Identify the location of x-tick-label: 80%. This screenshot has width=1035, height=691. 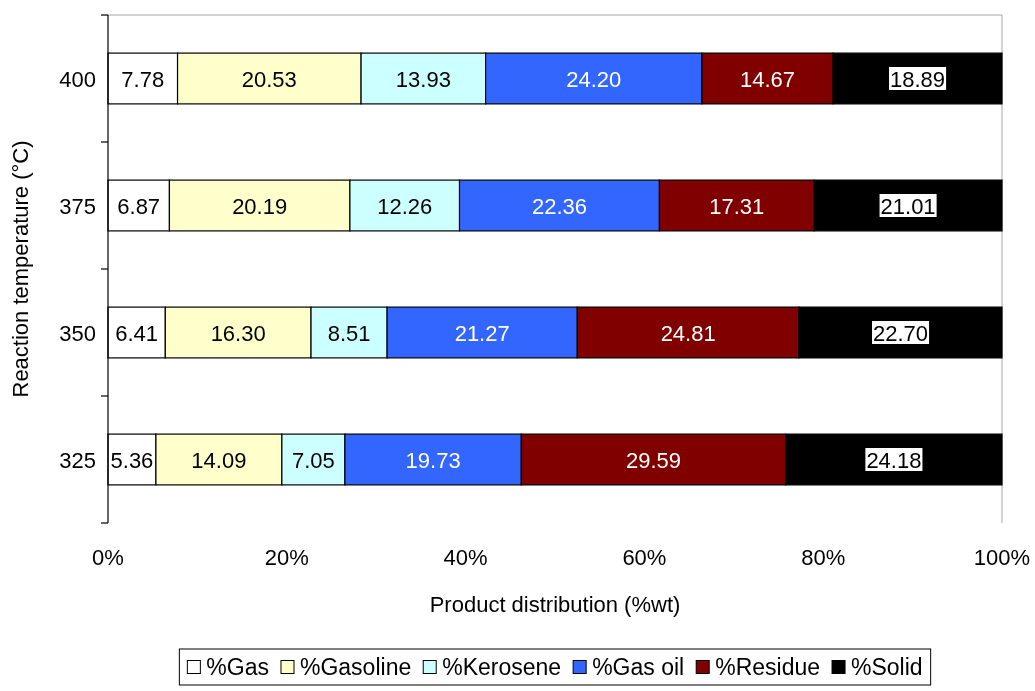
(823, 557).